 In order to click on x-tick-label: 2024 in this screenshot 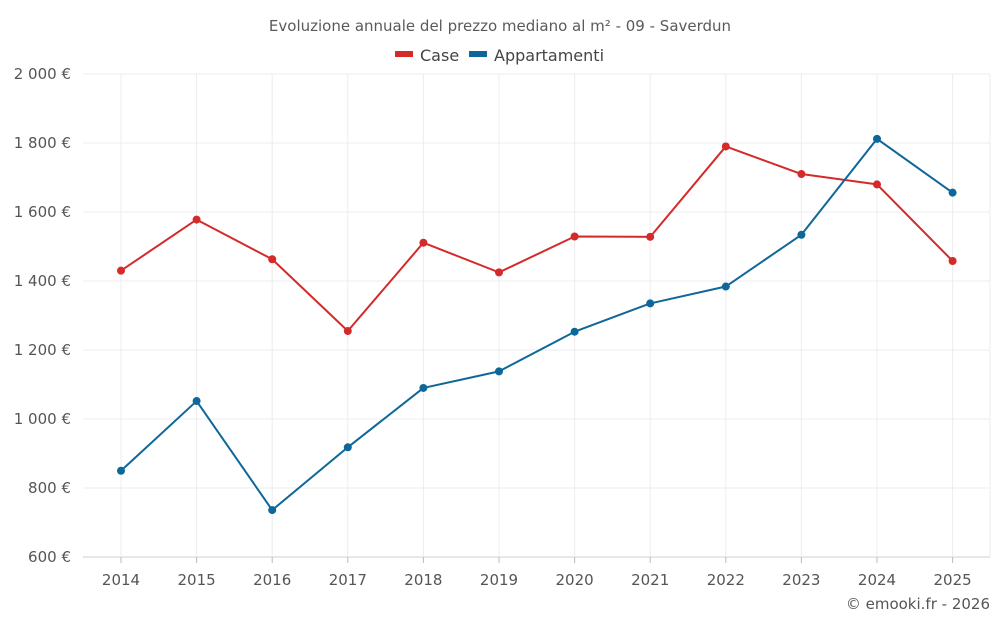, I will do `click(877, 580)`.